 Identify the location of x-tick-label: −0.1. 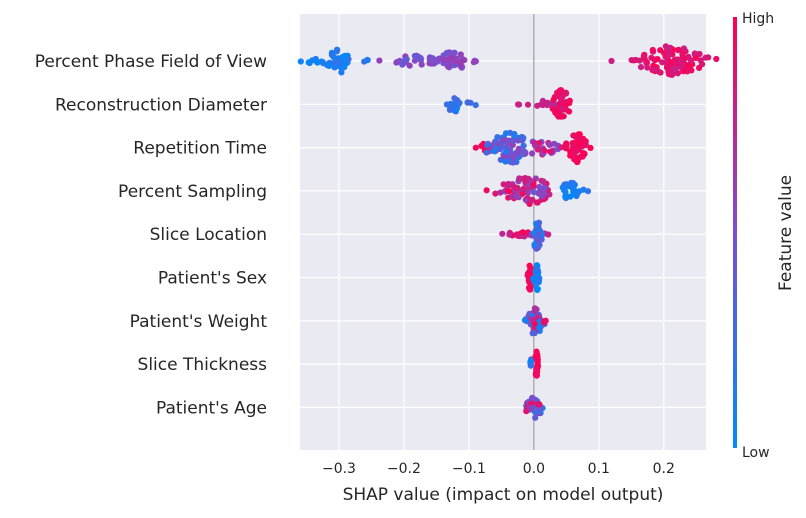
(469, 469).